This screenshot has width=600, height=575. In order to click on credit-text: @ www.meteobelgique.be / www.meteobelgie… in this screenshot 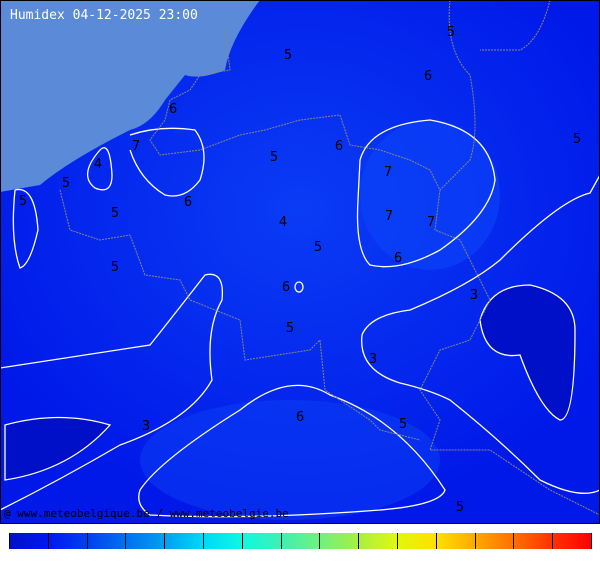, I will do `click(146, 513)`.